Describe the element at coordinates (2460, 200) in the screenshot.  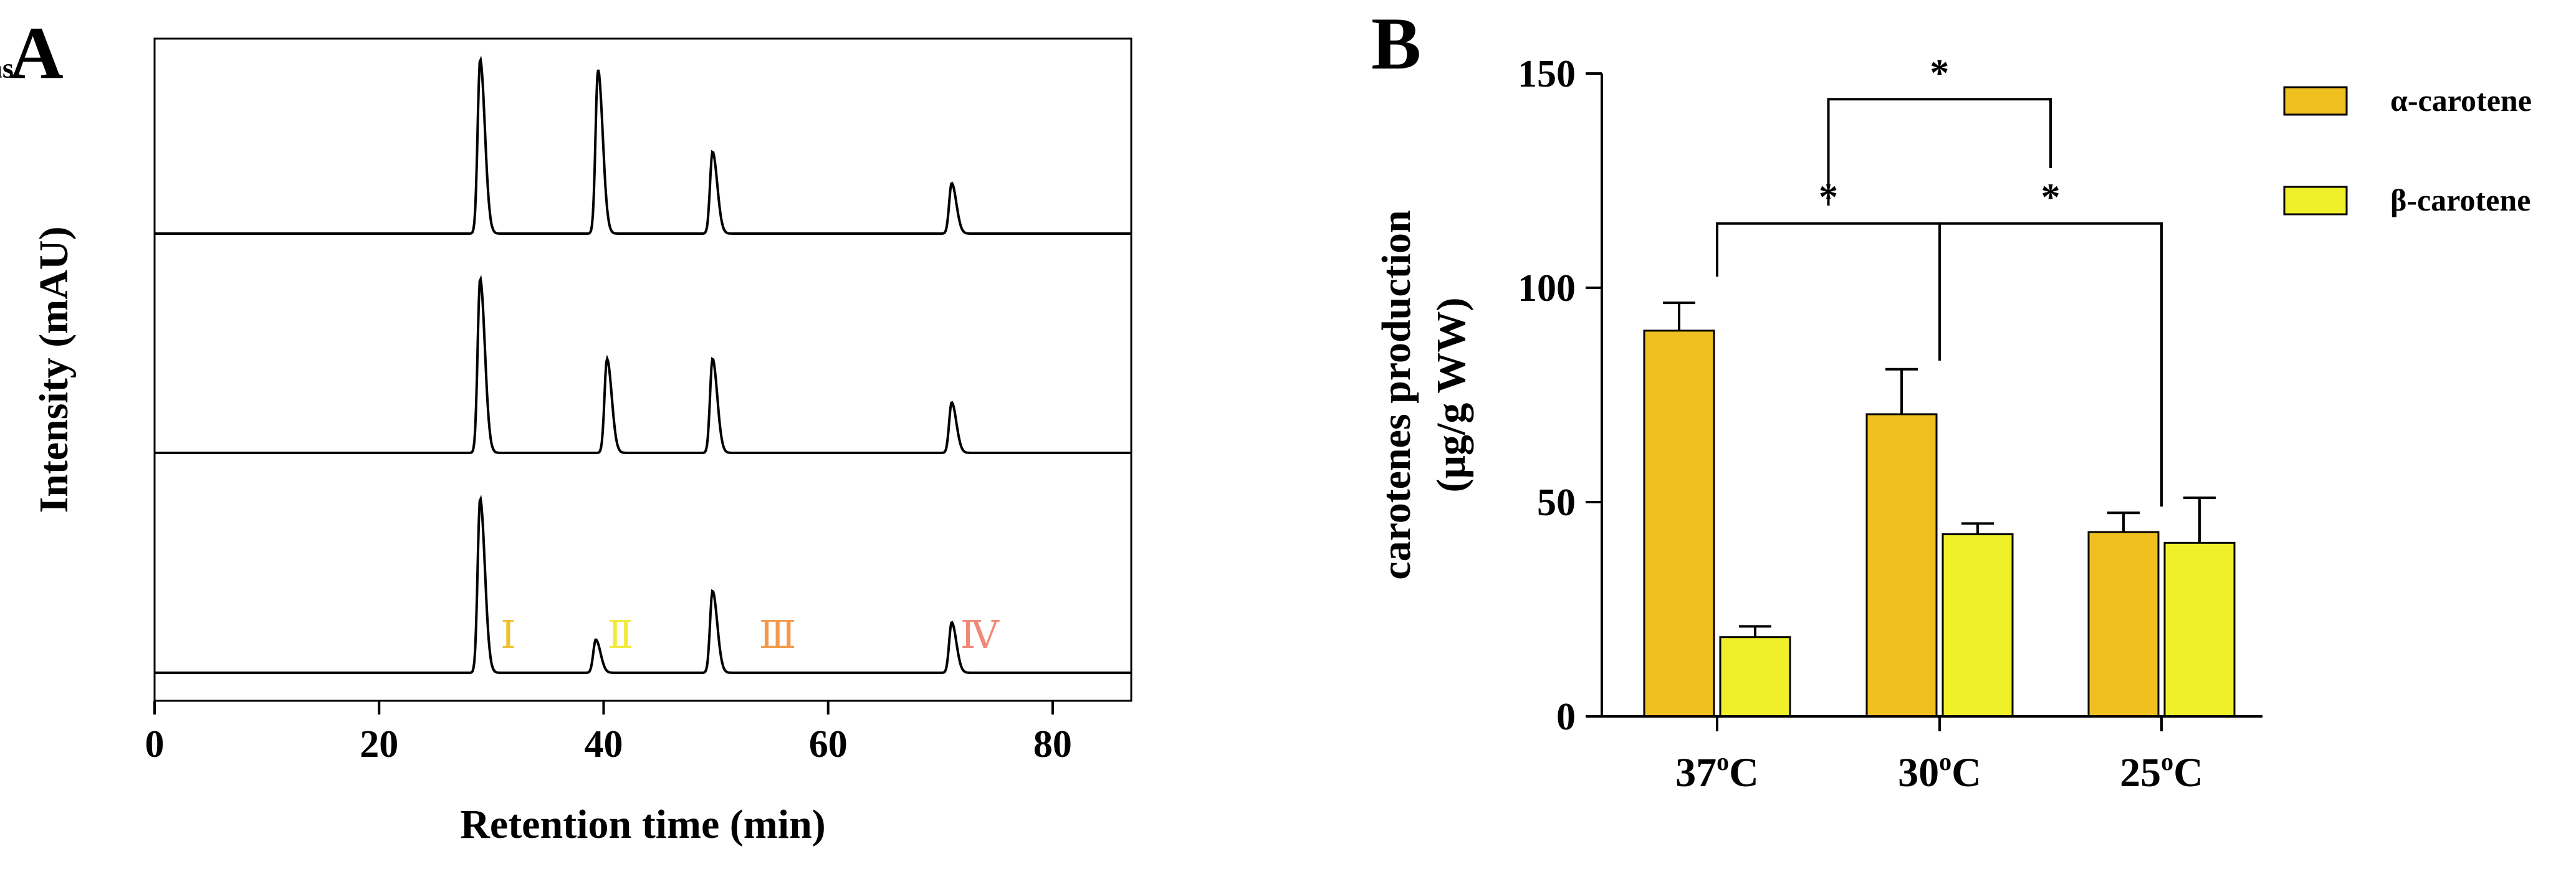
I see `legend-label-2: β-carotene` at that location.